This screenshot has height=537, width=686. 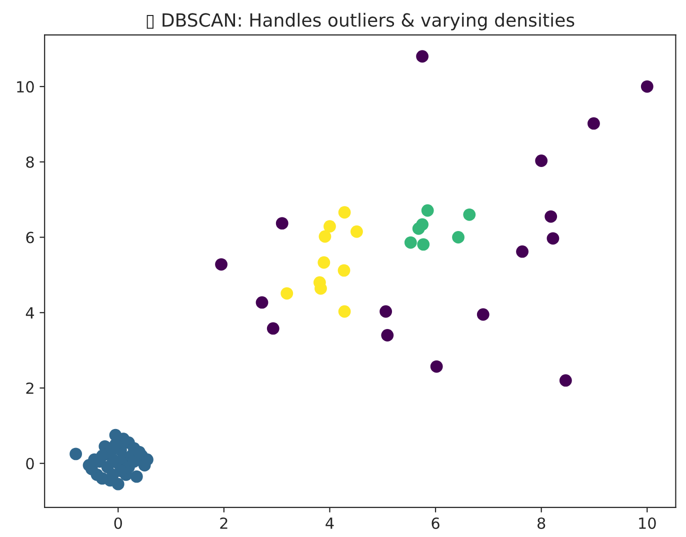 What do you see at coordinates (30, 388) in the screenshot?
I see `y-tick-label: 2` at bounding box center [30, 388].